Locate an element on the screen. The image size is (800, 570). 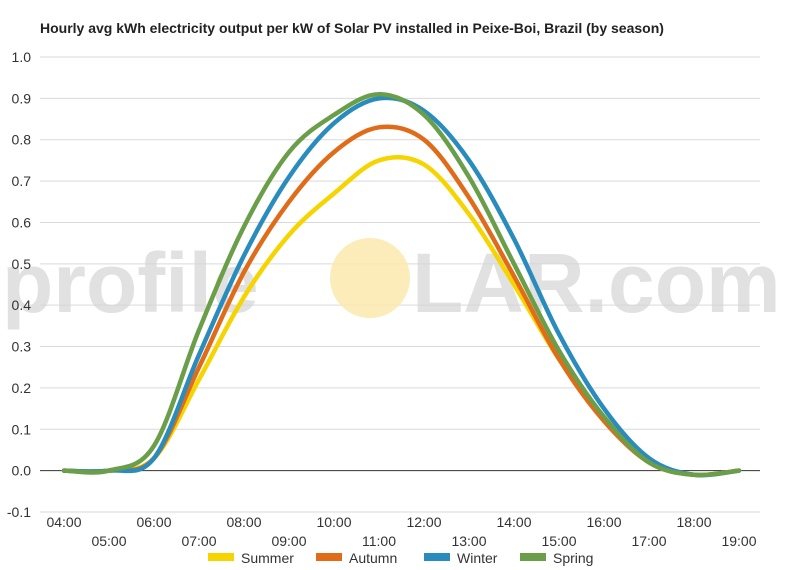
y-axis: 1.0 0.9 0.8 0.7 0.6 0.5 0.4 0.3 0.2 0.1 0.0 -0.1 is located at coordinates (19, 284).